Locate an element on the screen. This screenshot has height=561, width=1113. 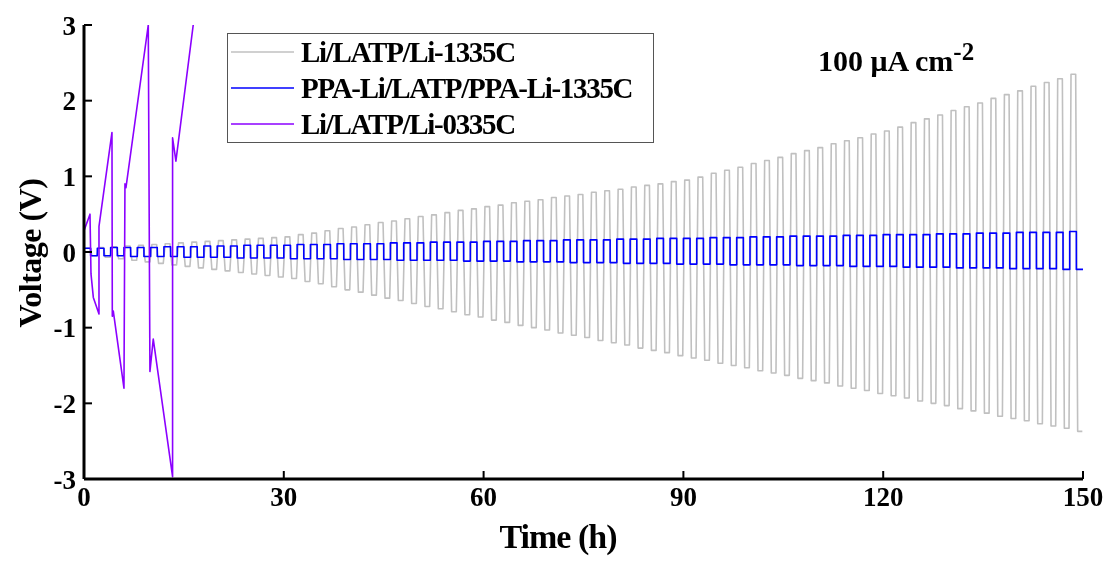
y-tick-label: 0 is located at coordinates (69, 252).